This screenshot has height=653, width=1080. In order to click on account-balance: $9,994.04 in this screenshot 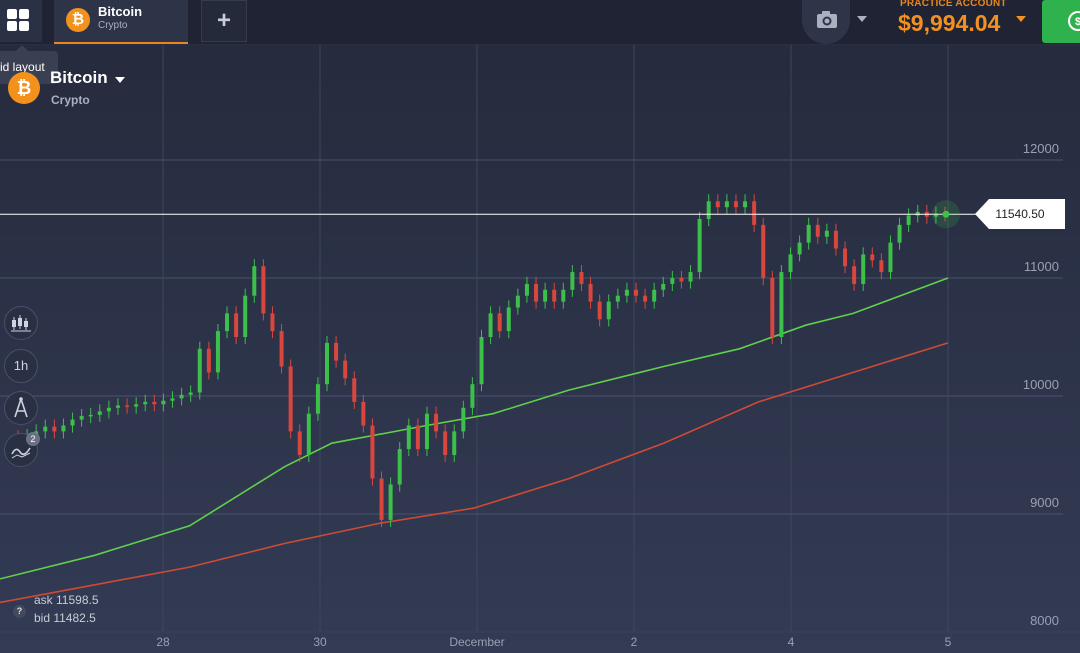, I will do `click(949, 23)`.